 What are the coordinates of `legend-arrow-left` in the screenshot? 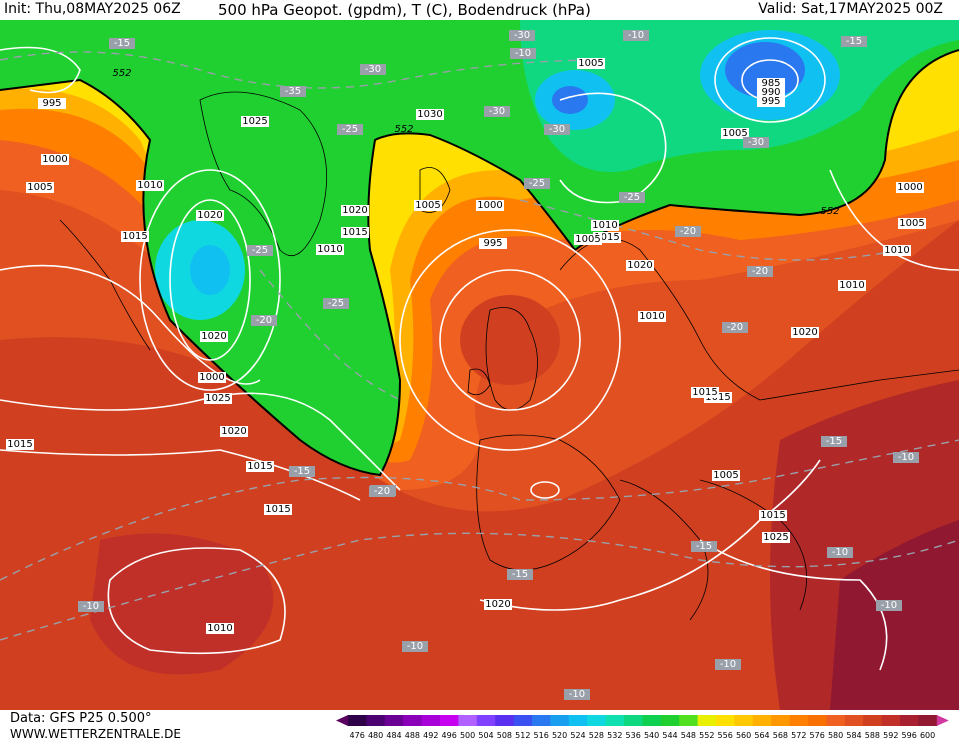 It's located at (342, 720).